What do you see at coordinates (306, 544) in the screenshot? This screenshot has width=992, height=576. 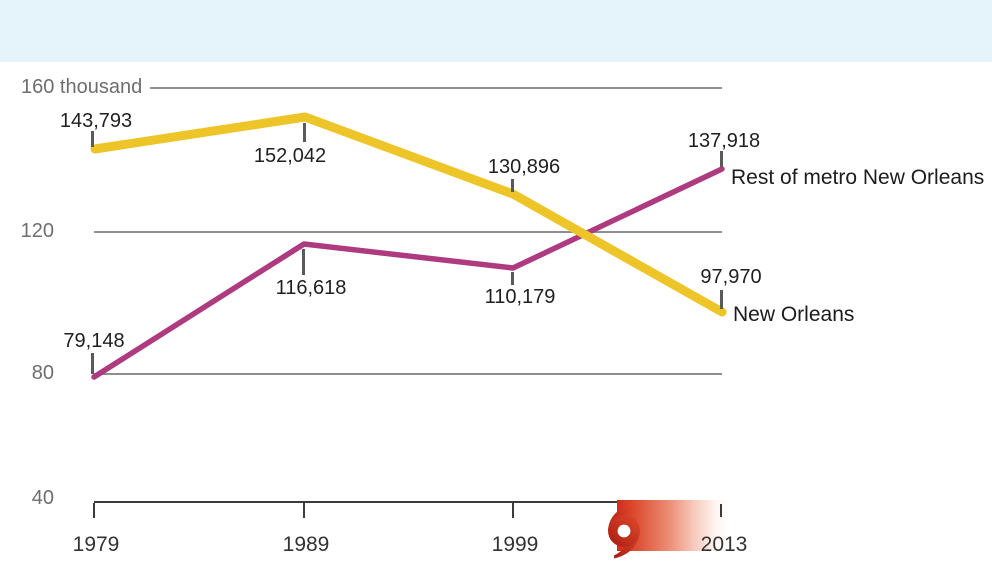 I see `x-label-1989: 1989` at bounding box center [306, 544].